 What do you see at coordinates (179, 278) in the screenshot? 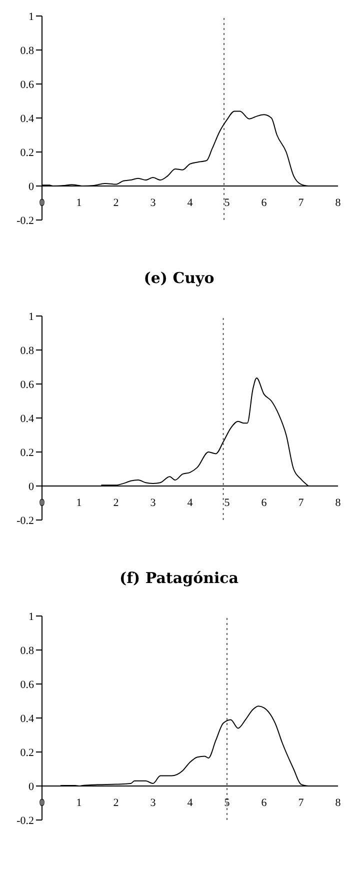
I see `text: (e) Cuyo` at bounding box center [179, 278].